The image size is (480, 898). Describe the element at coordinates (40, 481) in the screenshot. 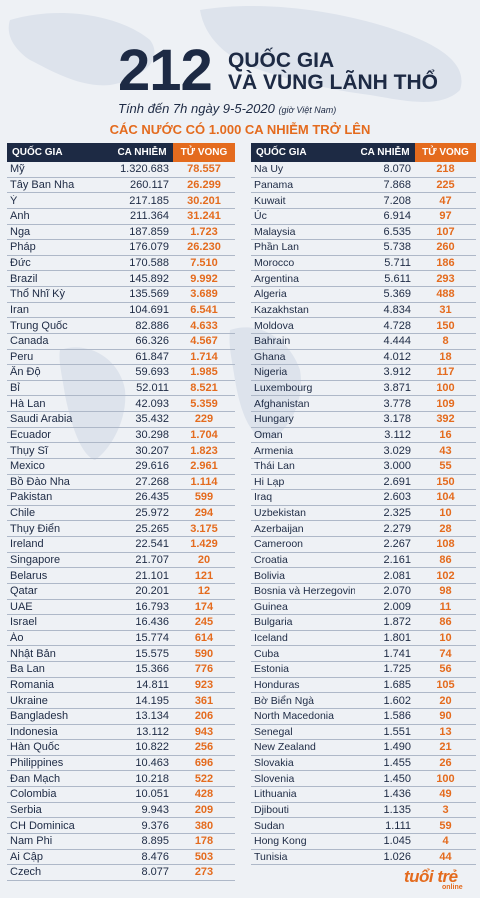

I see `country-cell: Bồ Đào Nha` at that location.